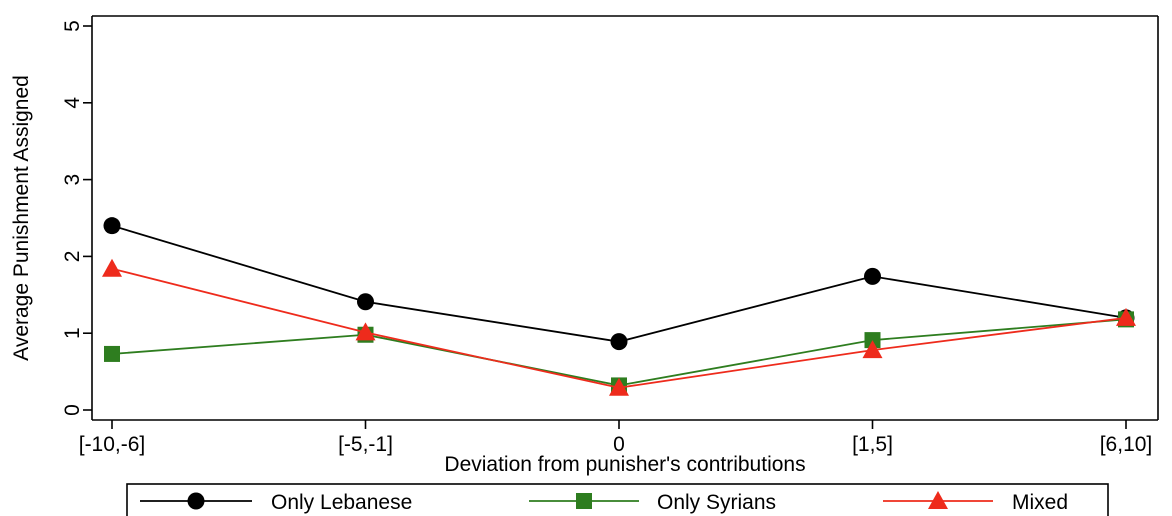 This screenshot has height=516, width=1172. I want to click on y-tick-label: 4, so click(72, 103).